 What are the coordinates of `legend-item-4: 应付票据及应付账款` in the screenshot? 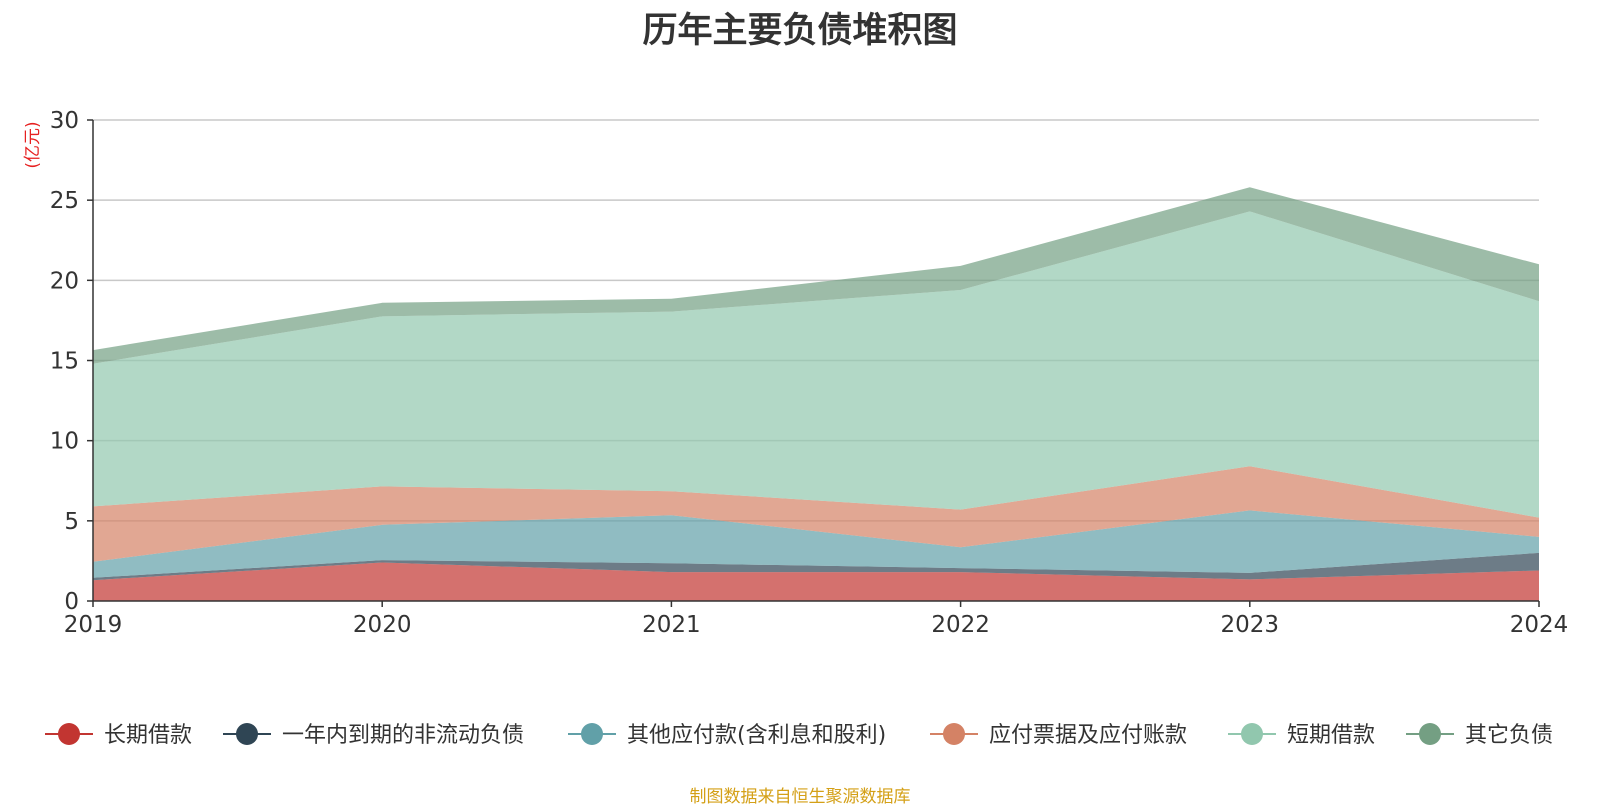 It's located at (1058, 735).